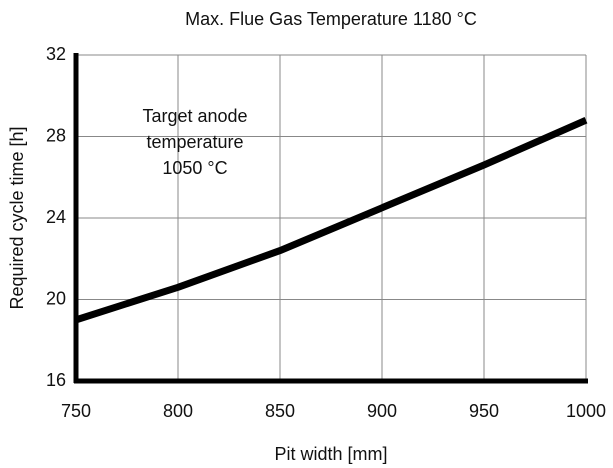 The height and width of the screenshot is (468, 613). What do you see at coordinates (280, 411) in the screenshot?
I see `x-tick-label: 850` at bounding box center [280, 411].